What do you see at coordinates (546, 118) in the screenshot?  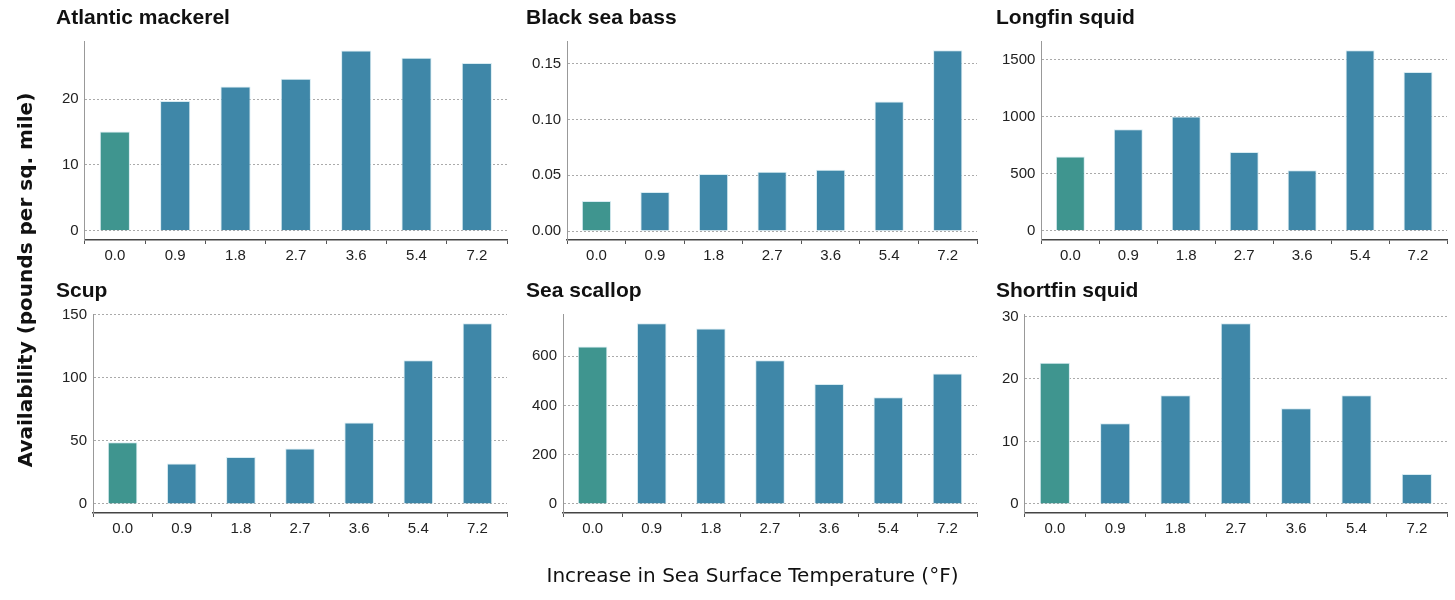 I see `y-tick-label: 0.10` at bounding box center [546, 118].